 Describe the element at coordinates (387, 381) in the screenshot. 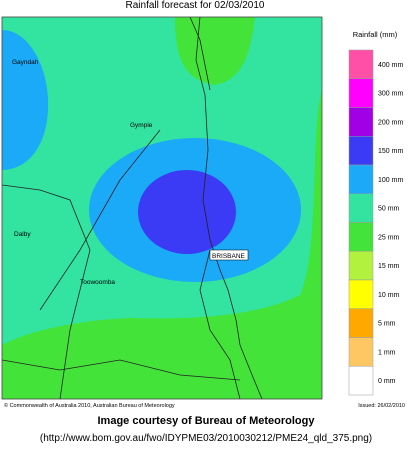

I see `legend-label: 0 mm` at that location.